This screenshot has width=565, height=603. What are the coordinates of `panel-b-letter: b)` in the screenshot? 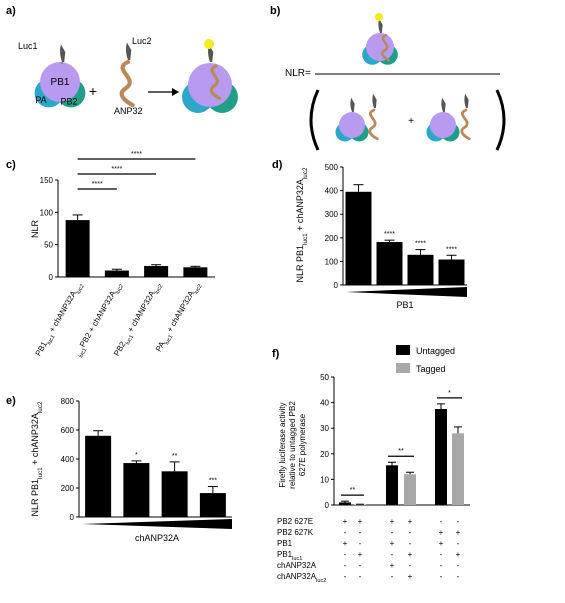 It's located at (275, 11).